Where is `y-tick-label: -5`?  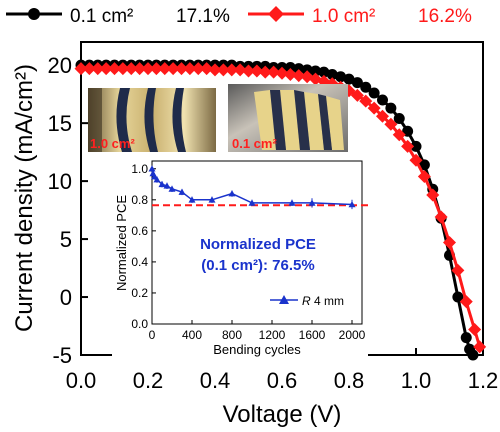 y-tick-label: -5 is located at coordinates (62, 355).